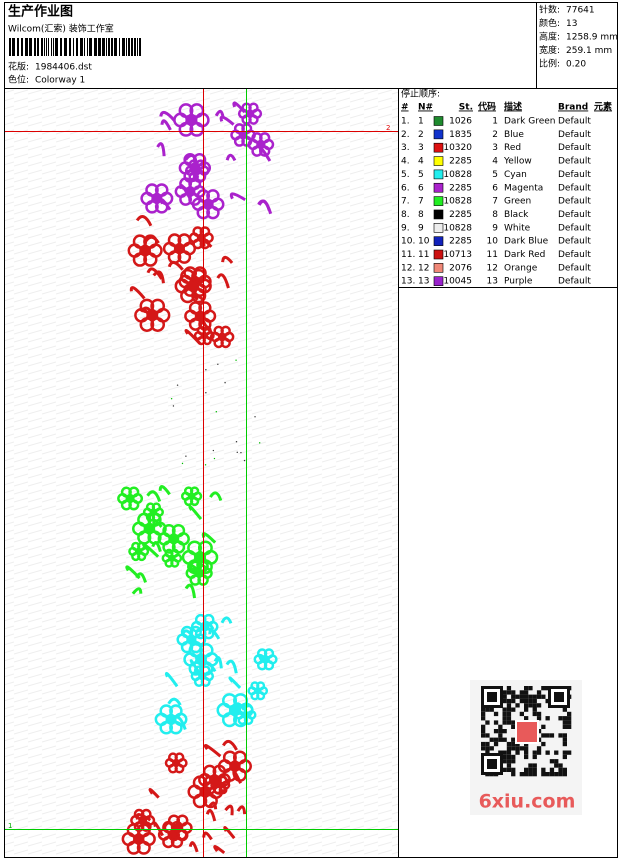 Image resolution: width=620 pixels, height=865 pixels. Describe the element at coordinates (457, 228) in the screenshot. I see `cell: 10828` at that location.